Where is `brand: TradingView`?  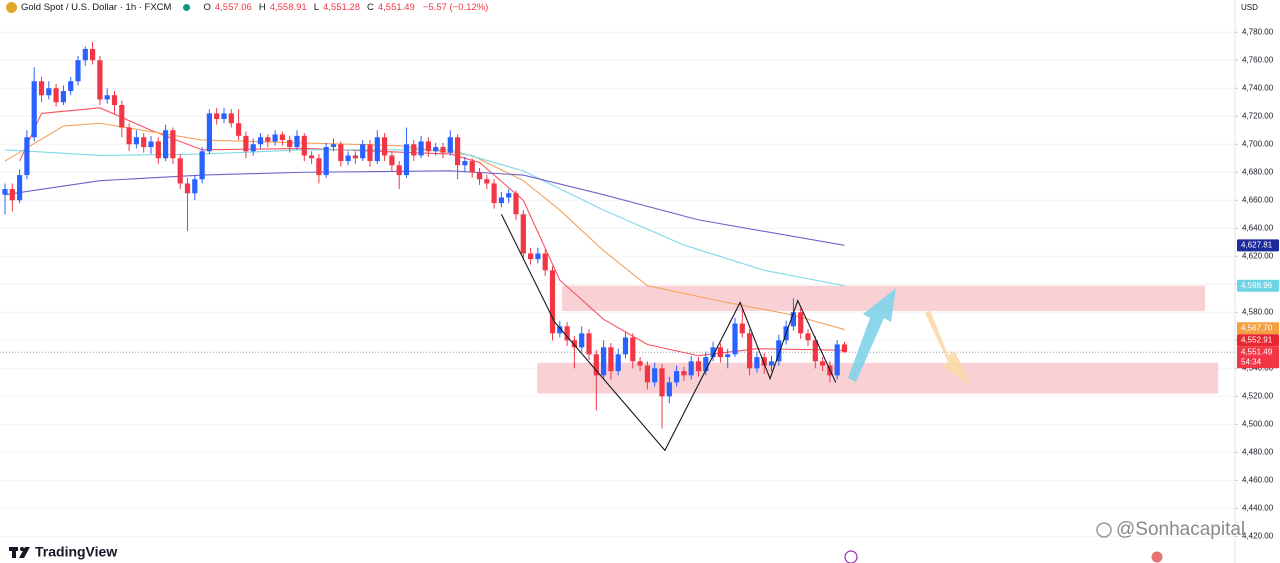 brand: TradingView is located at coordinates (76, 552).